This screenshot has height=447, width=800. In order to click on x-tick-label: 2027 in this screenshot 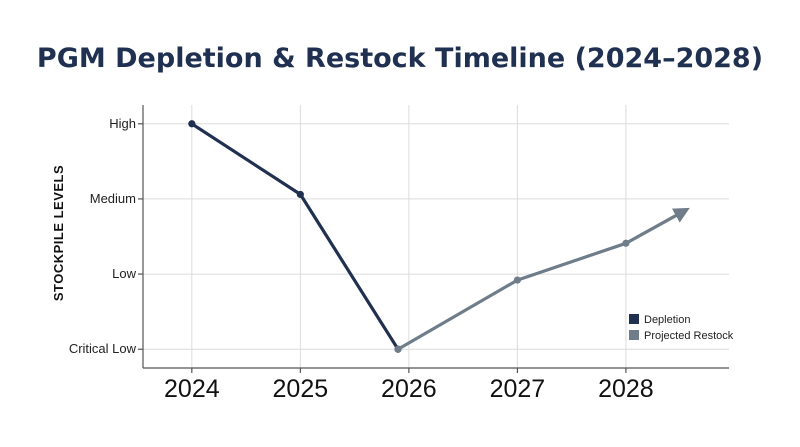, I will do `click(518, 389)`.